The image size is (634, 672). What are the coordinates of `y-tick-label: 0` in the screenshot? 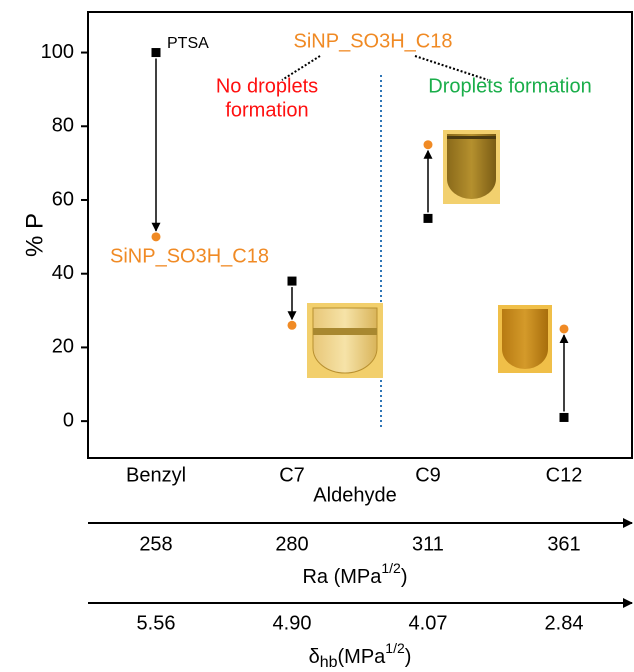 It's located at (68, 420).